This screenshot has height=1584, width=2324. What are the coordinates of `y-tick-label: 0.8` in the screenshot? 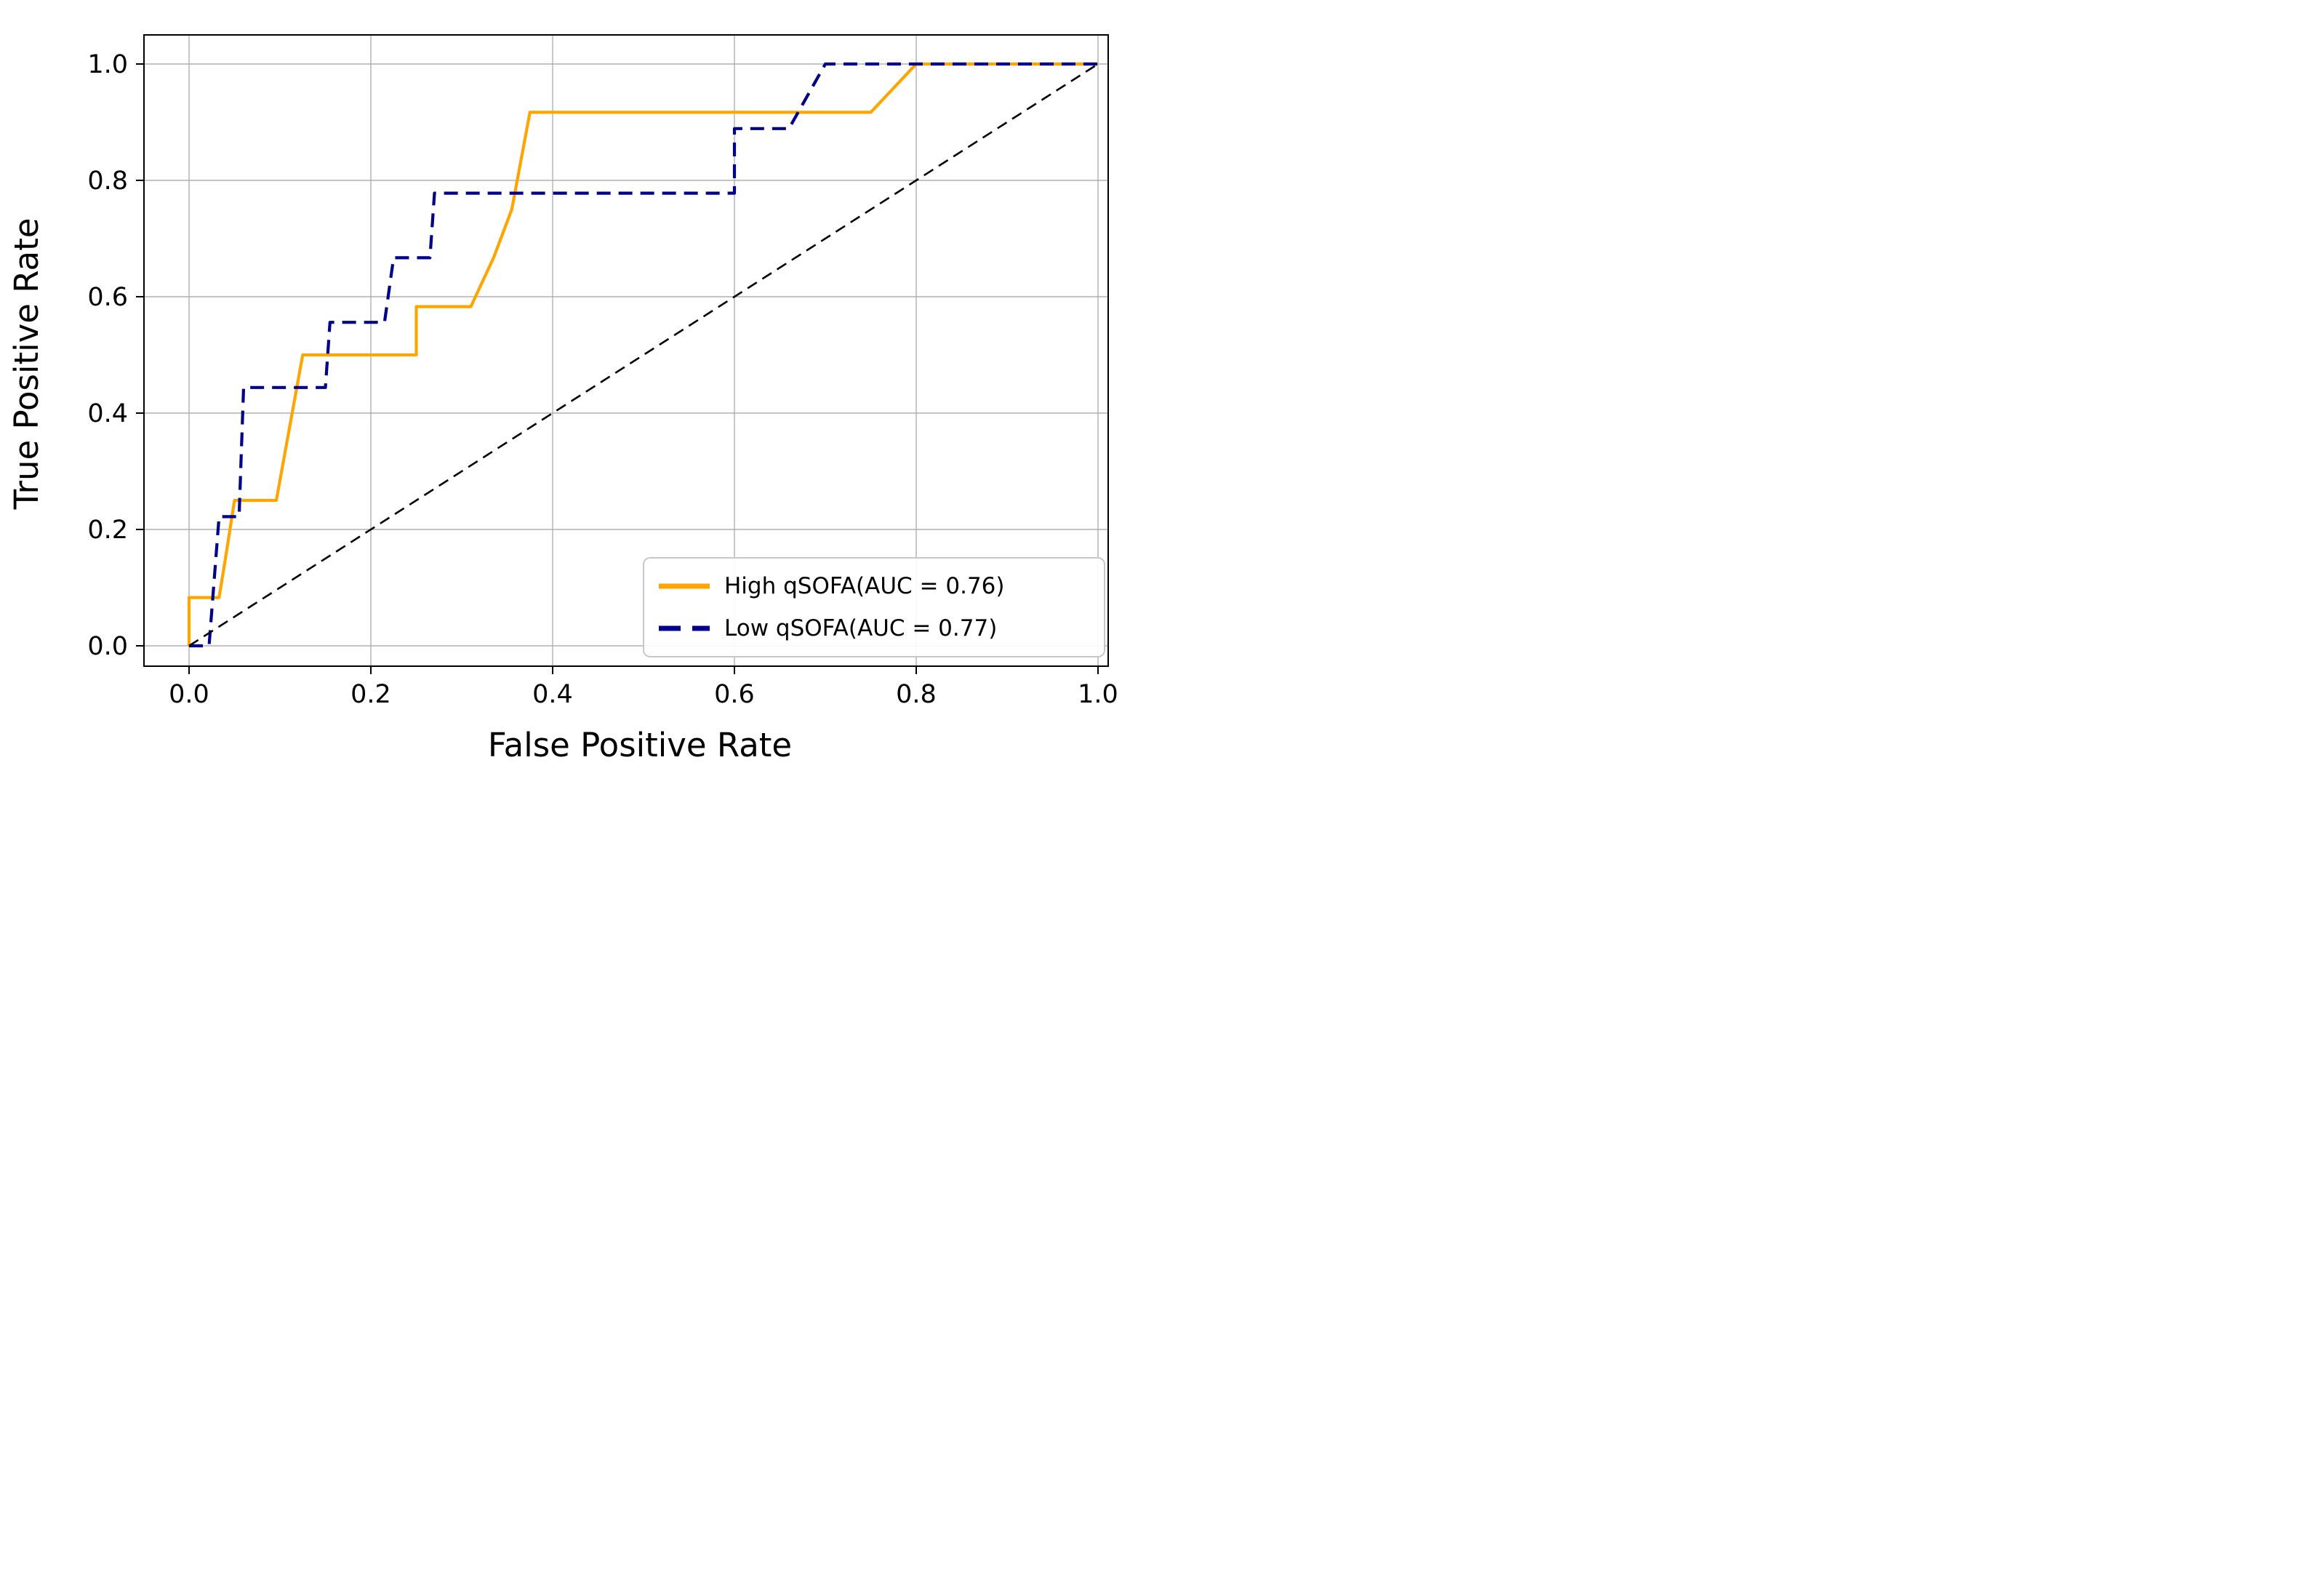 It's located at (107, 181).